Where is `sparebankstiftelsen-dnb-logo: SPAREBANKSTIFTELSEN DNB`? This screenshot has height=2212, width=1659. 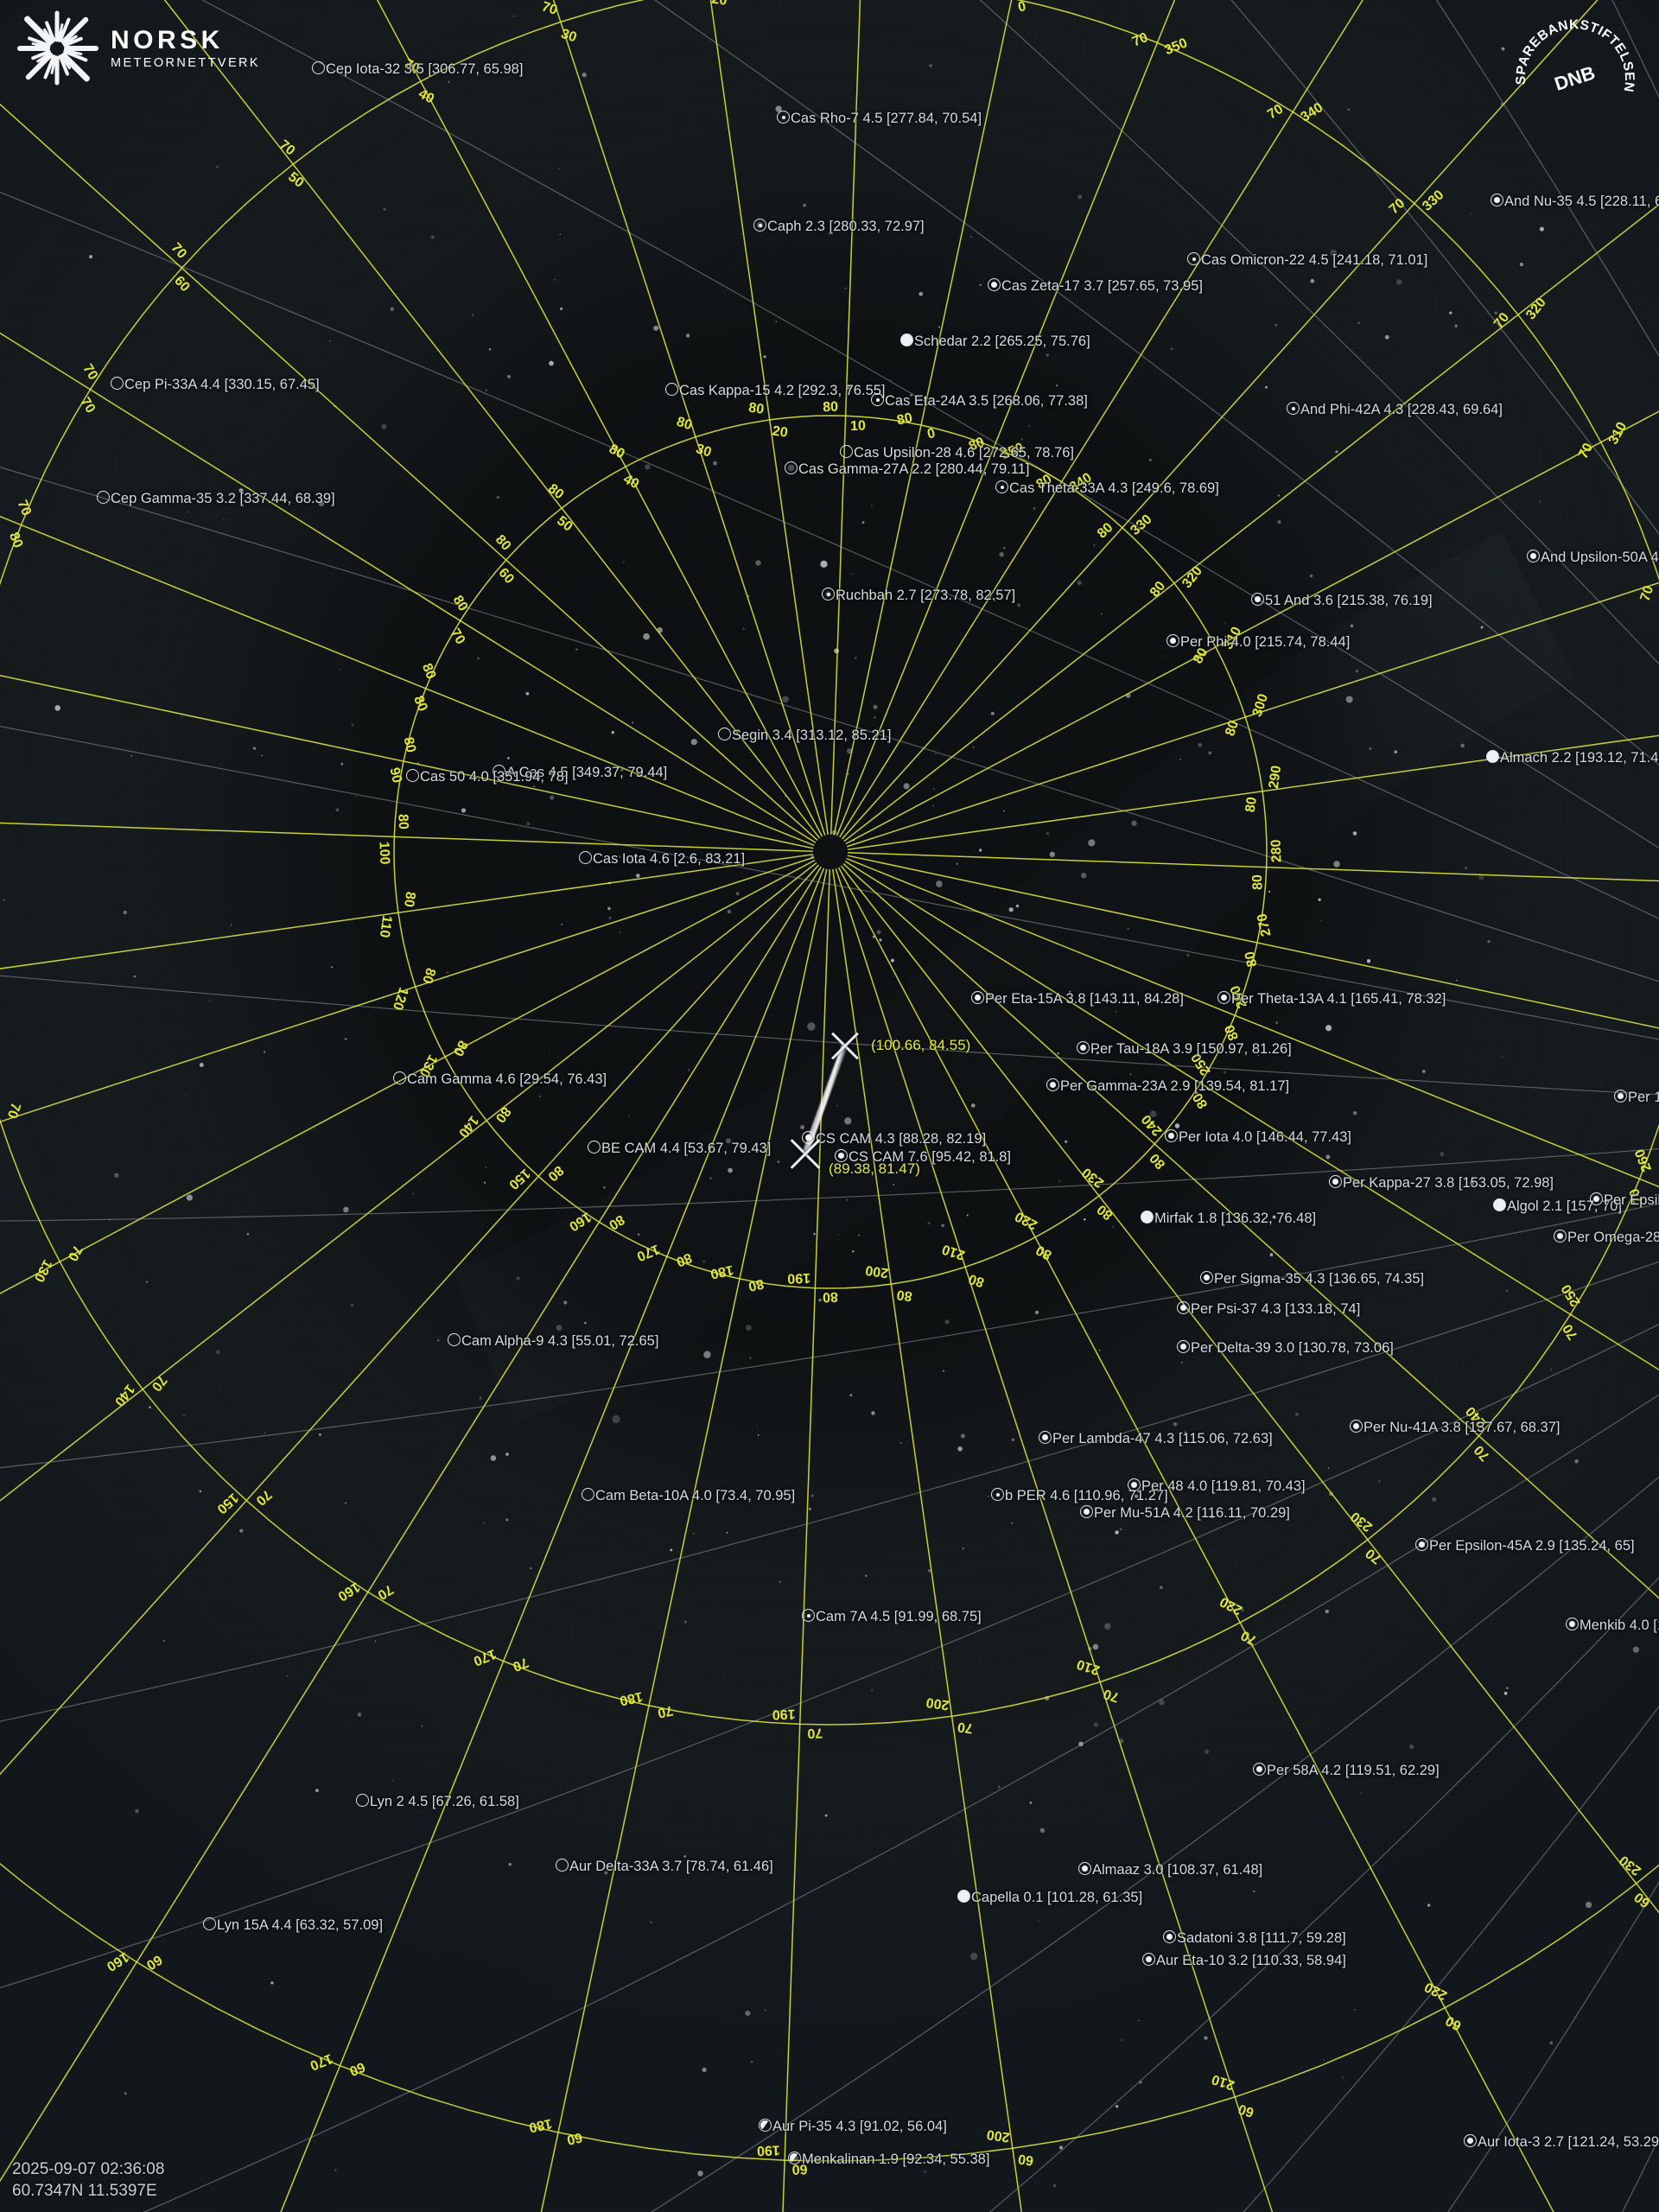 sparebankstiftelsen-dnb-logo: SPAREBANKSTIFTELSEN DNB is located at coordinates (1575, 70).